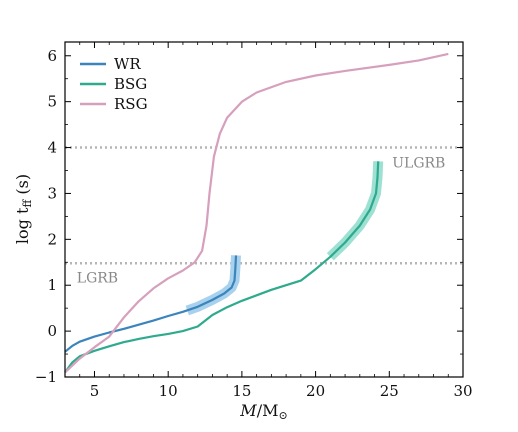 The width and height of the screenshot is (518, 432). What do you see at coordinates (52, 148) in the screenshot?
I see `y-tick-label-4: 4` at bounding box center [52, 148].